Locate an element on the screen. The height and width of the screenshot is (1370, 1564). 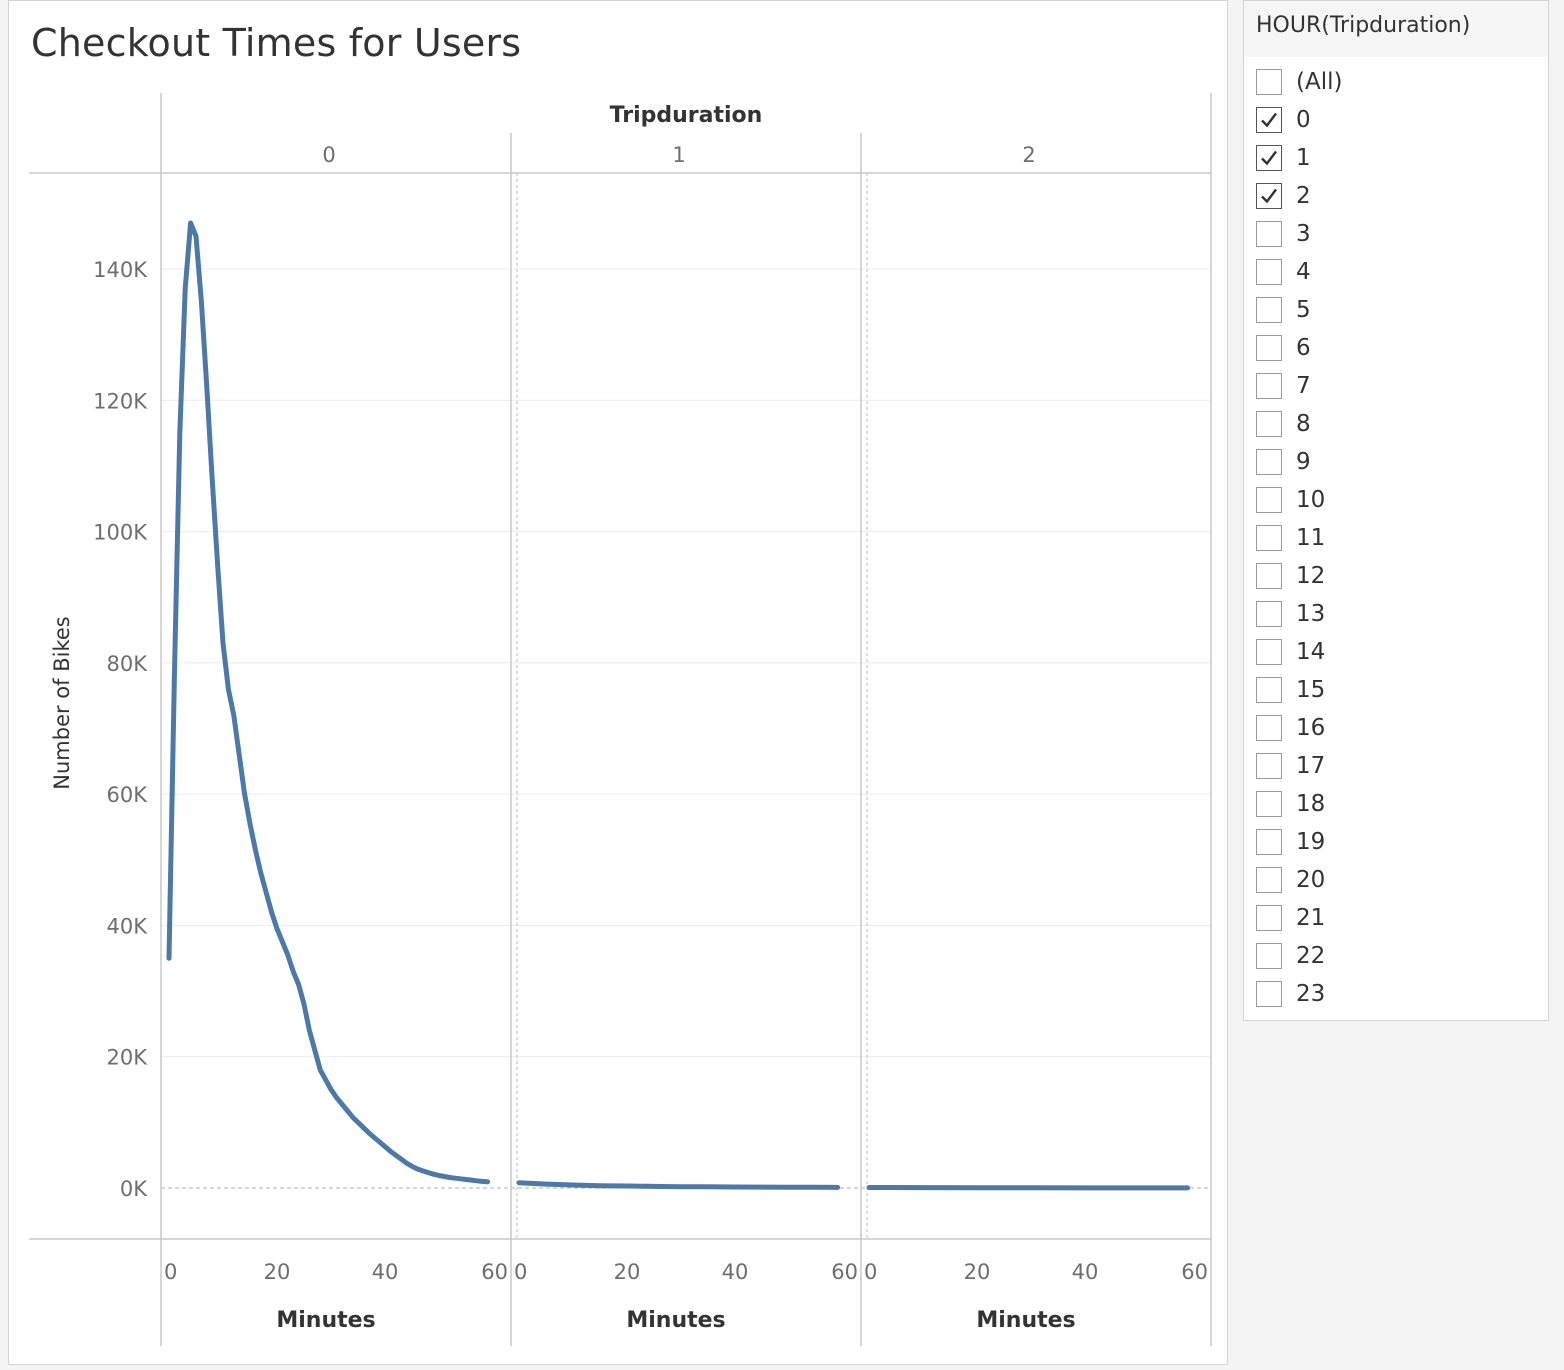
filter-item: 4 is located at coordinates (1299, 272).